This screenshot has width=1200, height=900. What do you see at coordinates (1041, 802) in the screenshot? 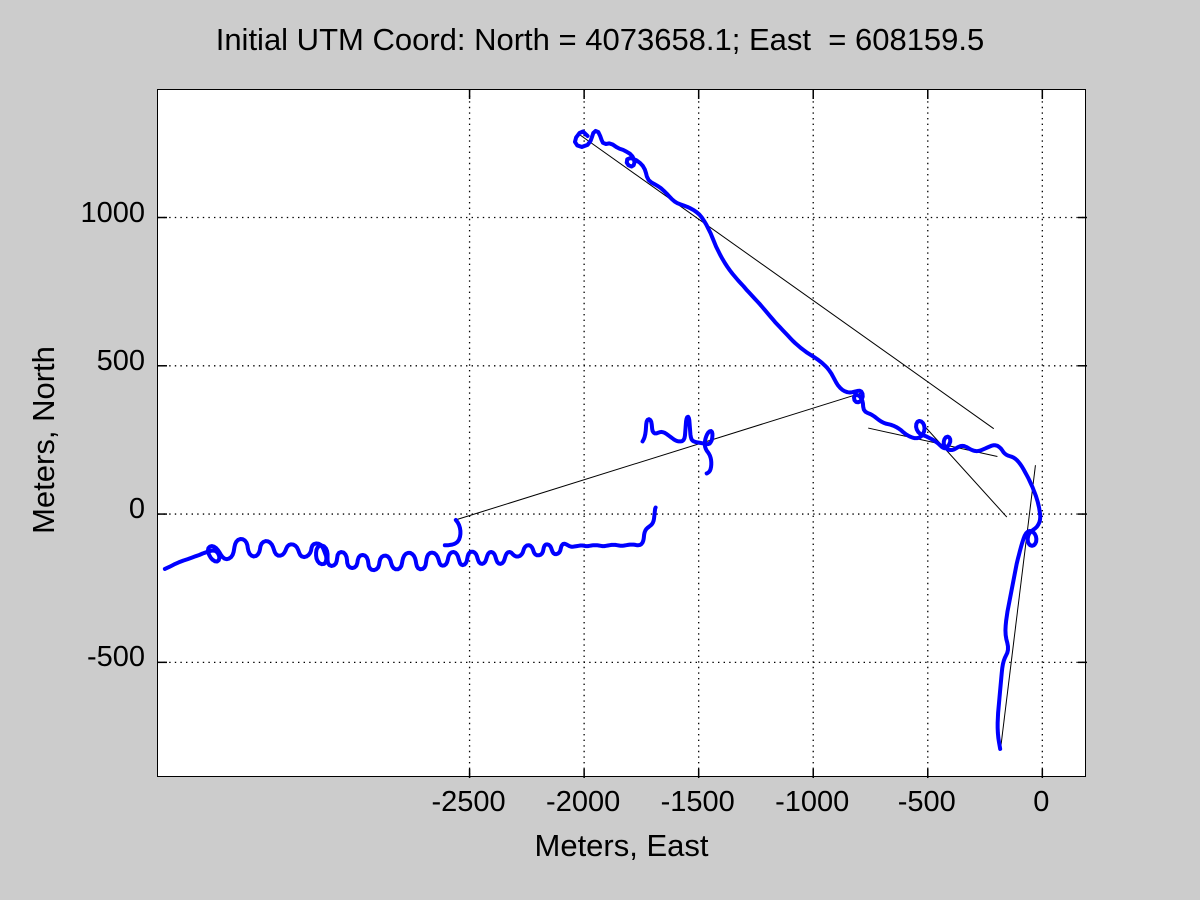
I see `x-tick-label: 0` at bounding box center [1041, 802].